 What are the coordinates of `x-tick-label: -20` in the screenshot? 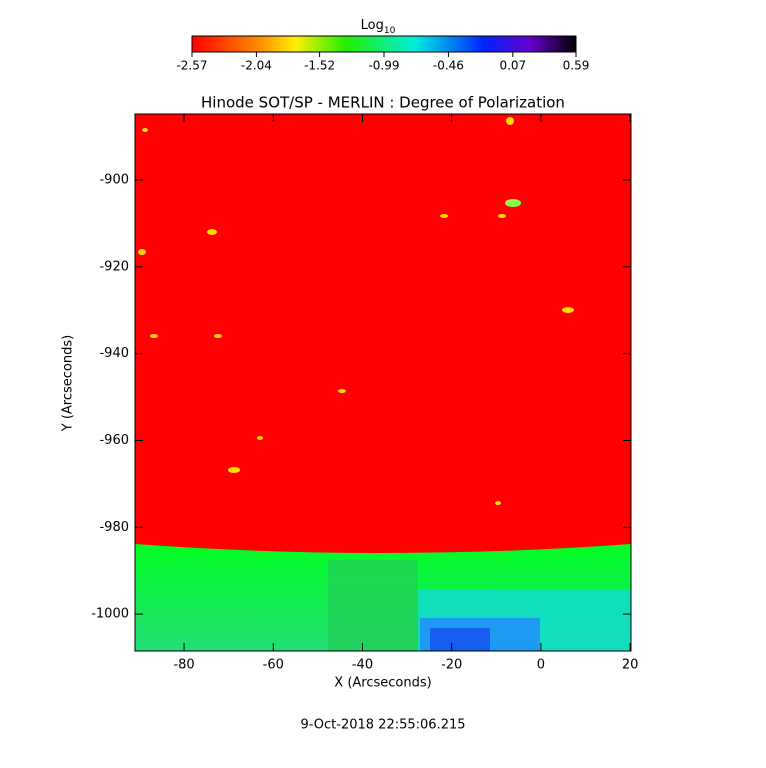 It's located at (451, 665).